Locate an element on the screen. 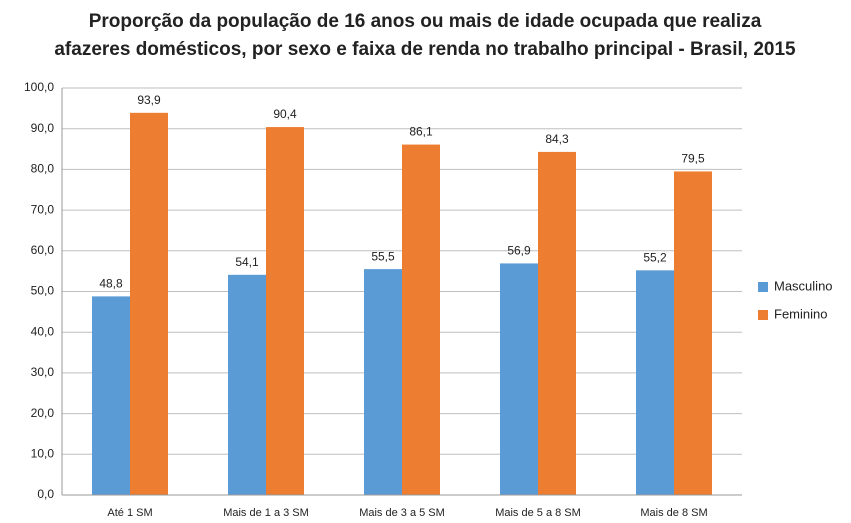  data-label: 79,5 is located at coordinates (693, 159).